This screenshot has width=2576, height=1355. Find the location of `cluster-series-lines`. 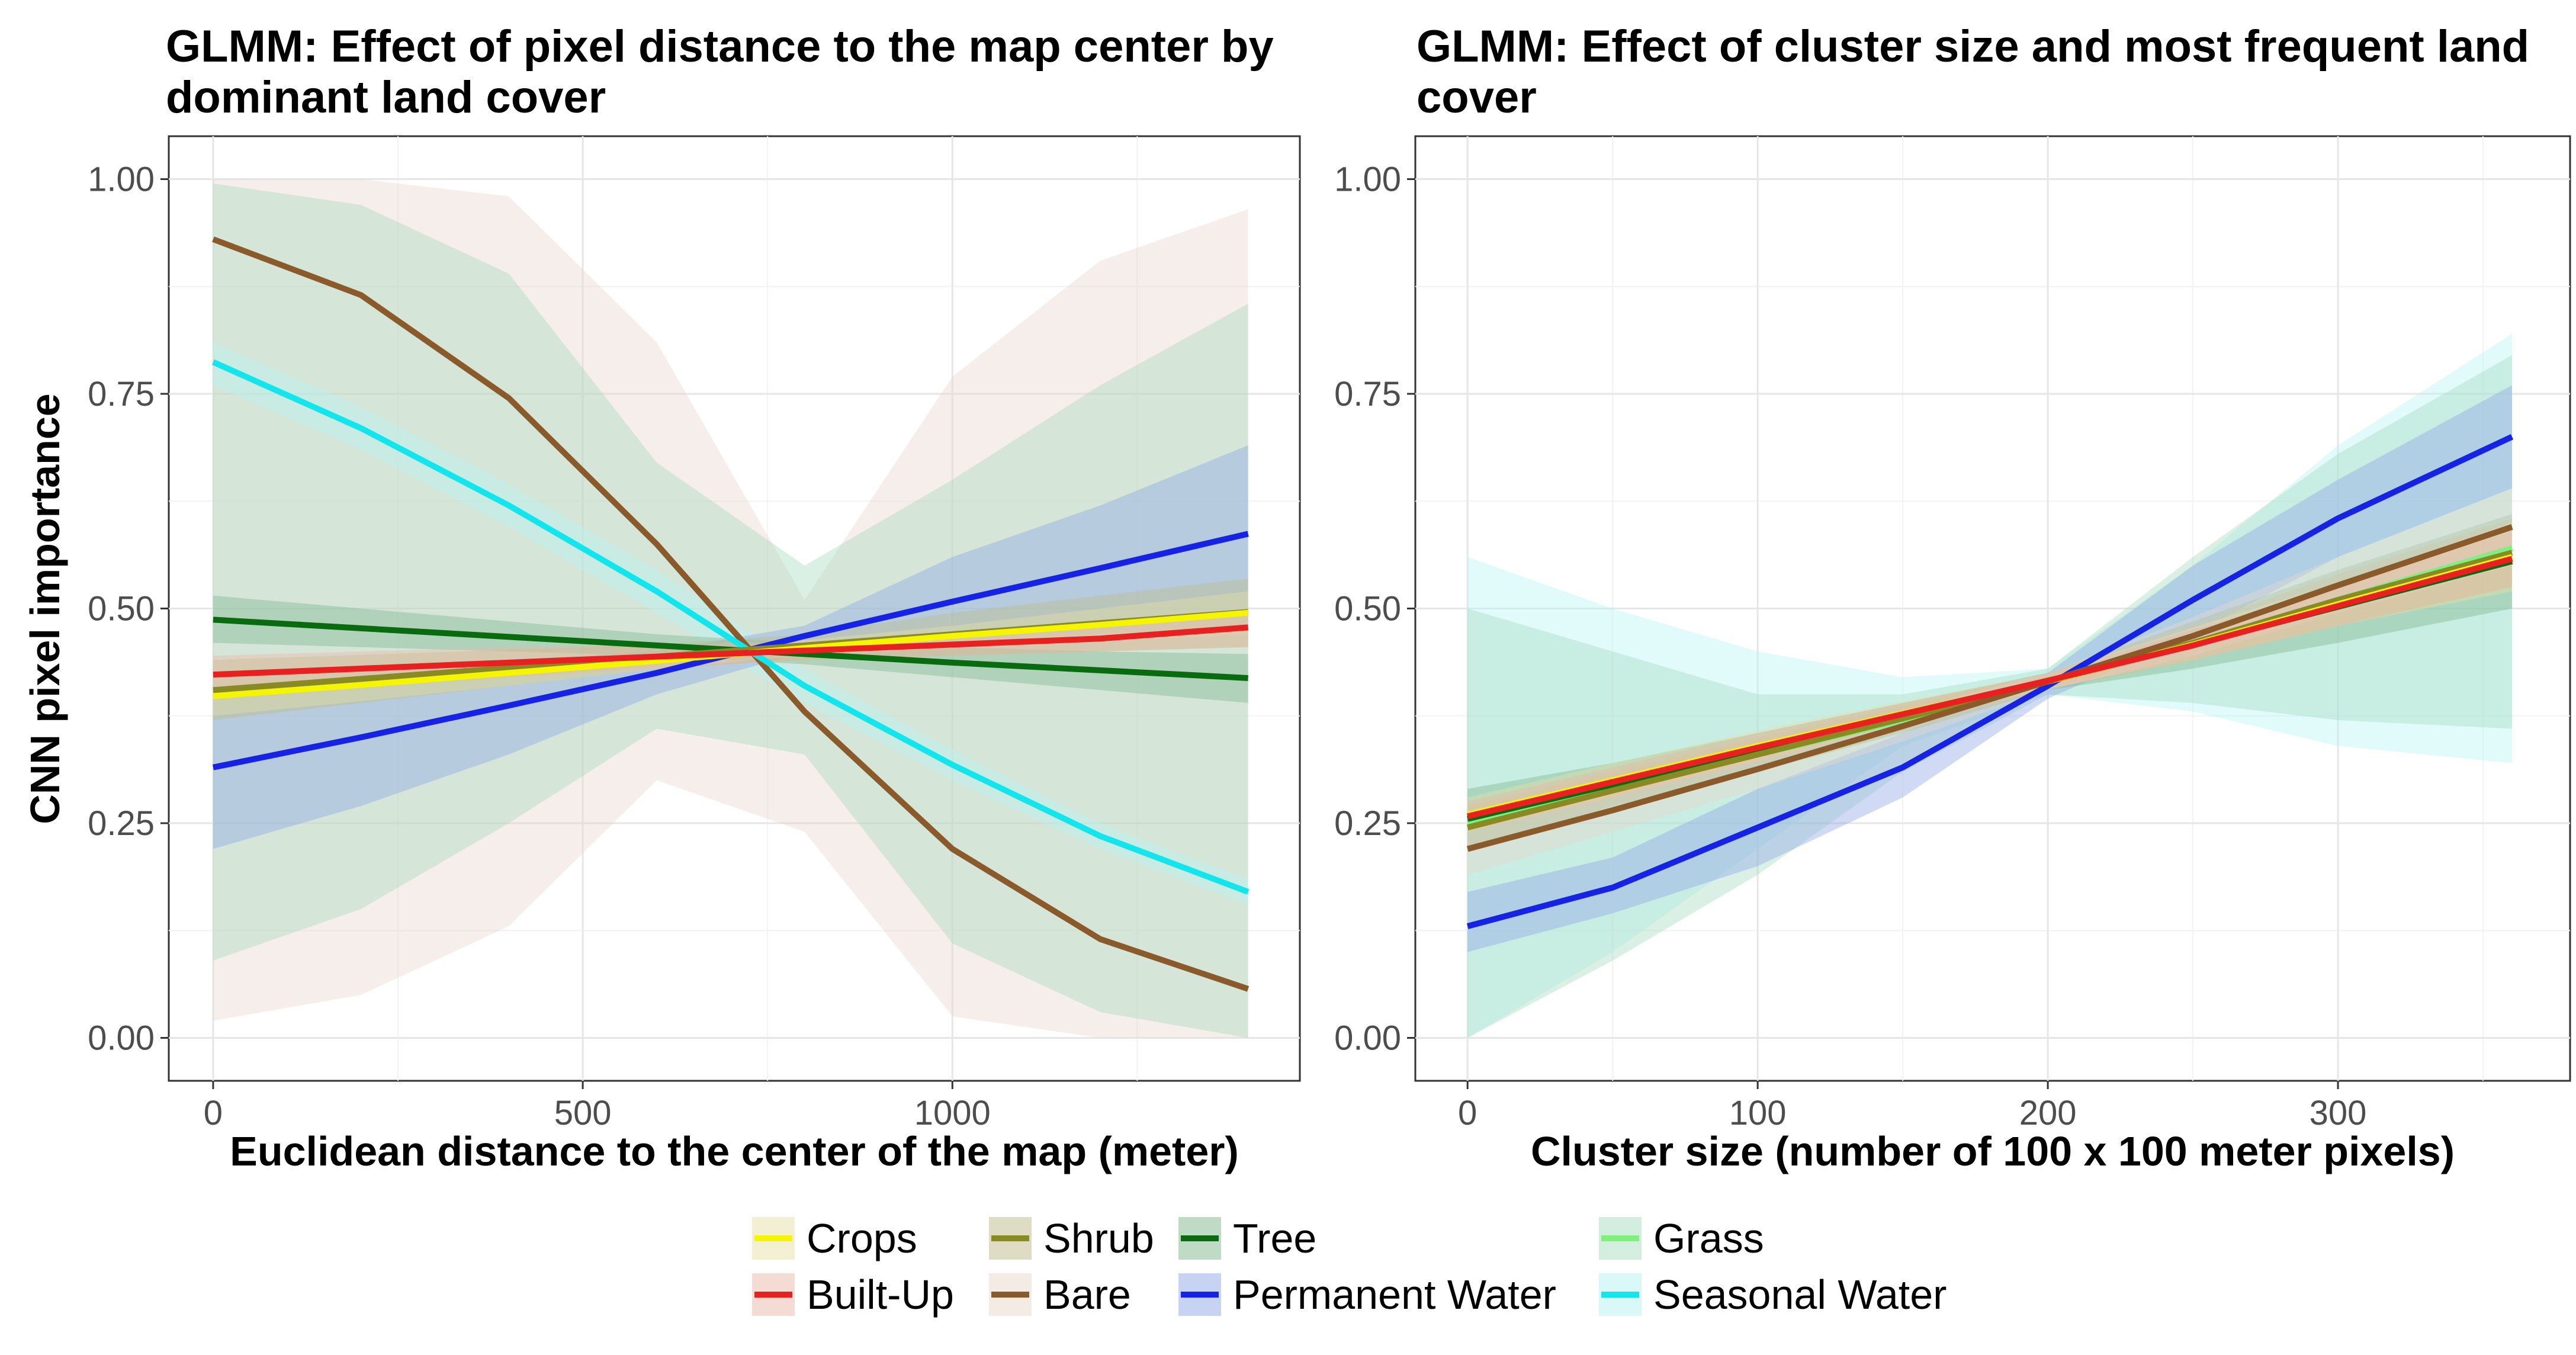

cluster-series-lines is located at coordinates (1990, 681).